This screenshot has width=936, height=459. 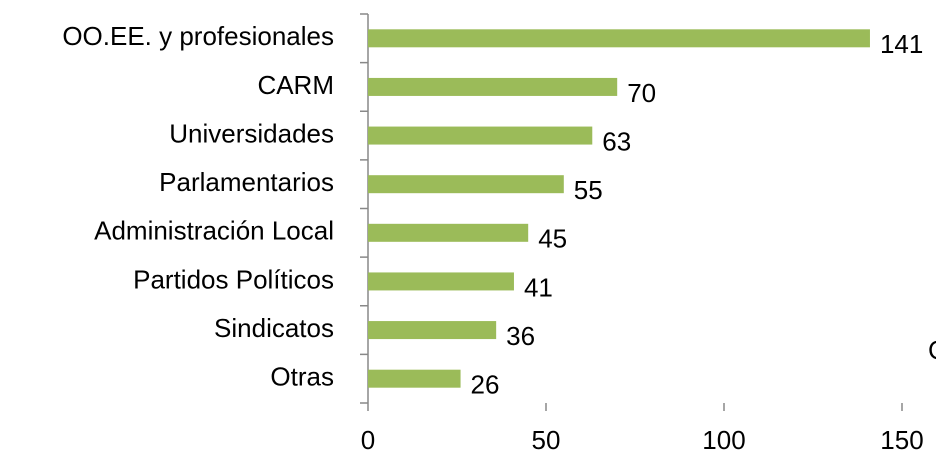 I want to click on y-tick-label: Otras, so click(x=302, y=377).